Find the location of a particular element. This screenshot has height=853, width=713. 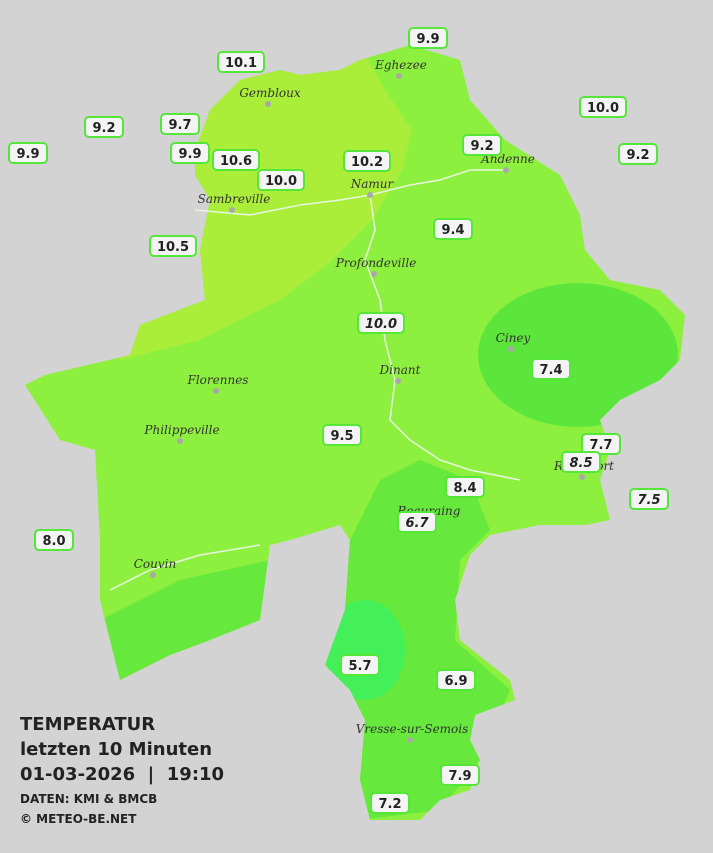

station-reading: 7.2 is located at coordinates (389, 804).